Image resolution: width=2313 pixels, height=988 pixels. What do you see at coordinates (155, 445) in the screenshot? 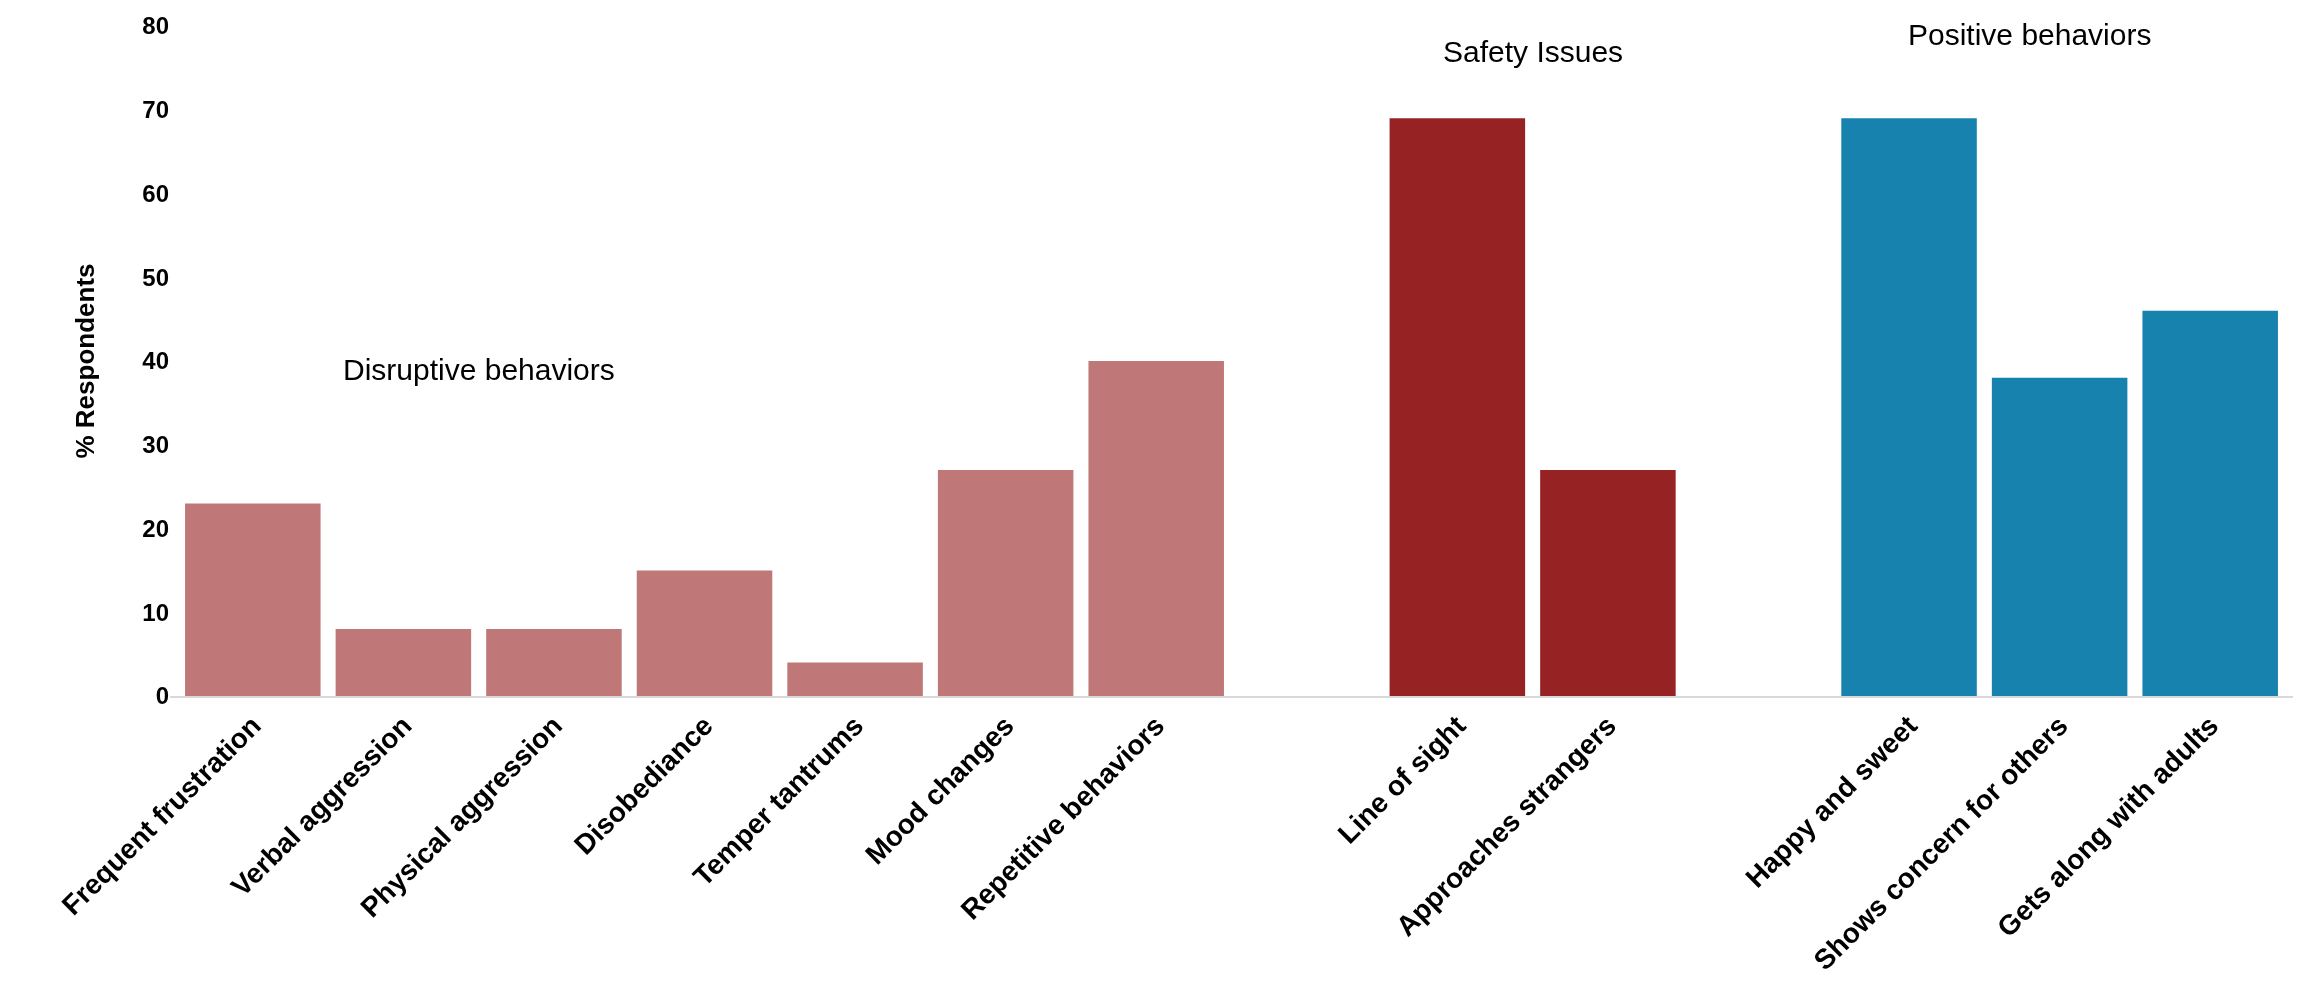
I see `y-tick-label: 30` at bounding box center [155, 445].